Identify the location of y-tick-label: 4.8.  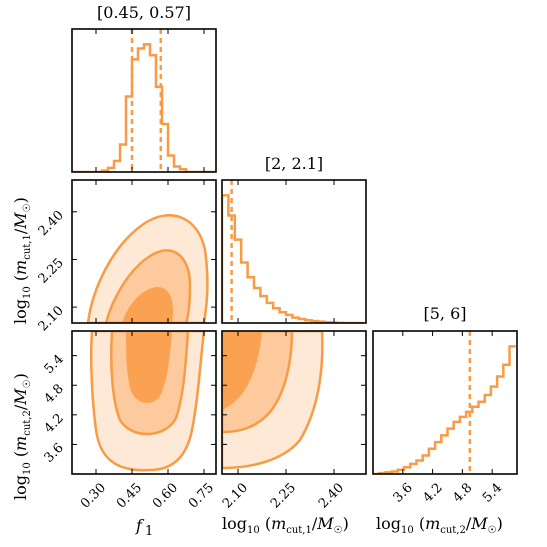
(54, 393).